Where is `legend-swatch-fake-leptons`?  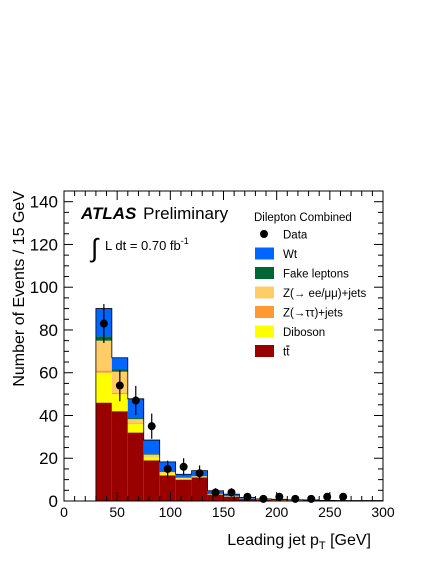 legend-swatch-fake-leptons is located at coordinates (264, 273).